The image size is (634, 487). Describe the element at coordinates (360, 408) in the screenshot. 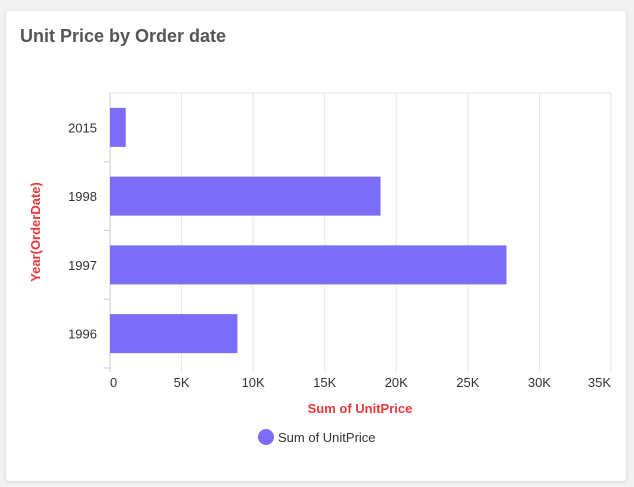

I see `x-axis-title: Sum of UnitPrice` at that location.